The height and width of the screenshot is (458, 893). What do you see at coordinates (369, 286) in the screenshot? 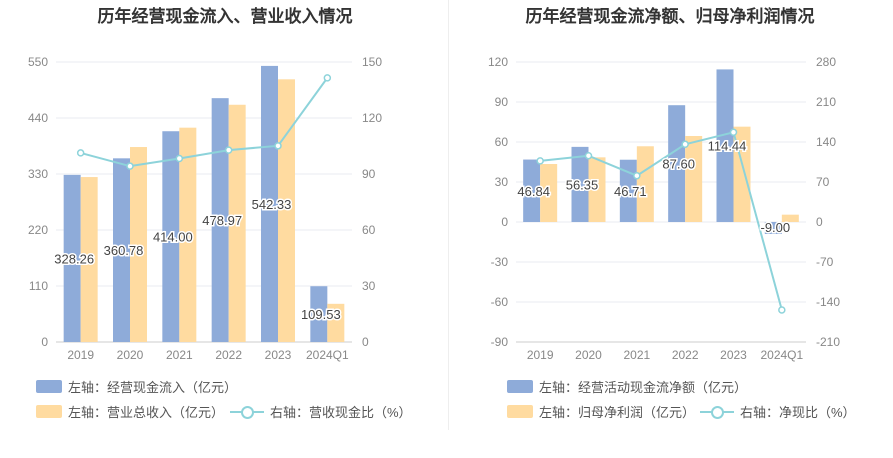
I see `chart1-right-tick-label: 30` at bounding box center [369, 286].